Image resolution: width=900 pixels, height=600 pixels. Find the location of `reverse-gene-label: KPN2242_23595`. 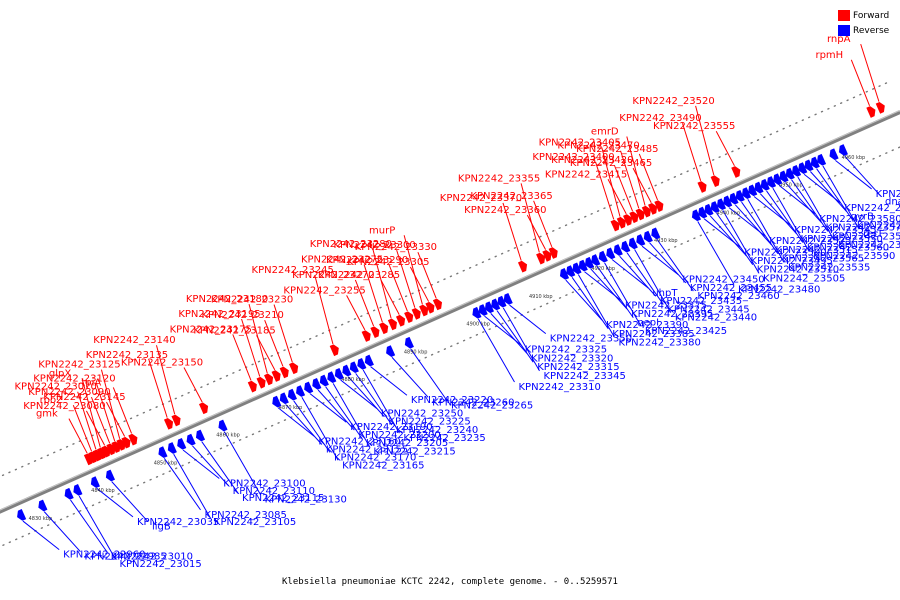

reverse-gene-label: KPN2242_23595 is located at coordinates (872, 208).